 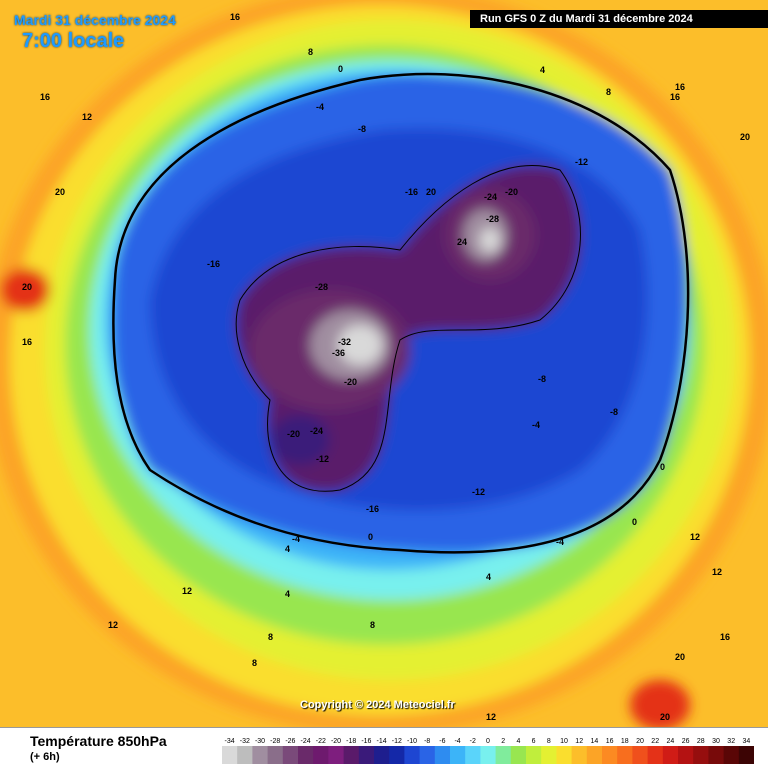 What do you see at coordinates (731, 741) in the screenshot?
I see `legend-tick: 32` at bounding box center [731, 741].